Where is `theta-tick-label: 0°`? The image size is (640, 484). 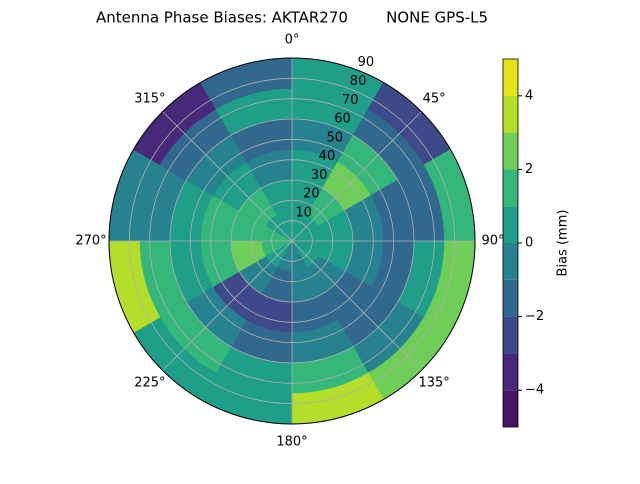
theta-tick-label: 0° is located at coordinates (292, 40).